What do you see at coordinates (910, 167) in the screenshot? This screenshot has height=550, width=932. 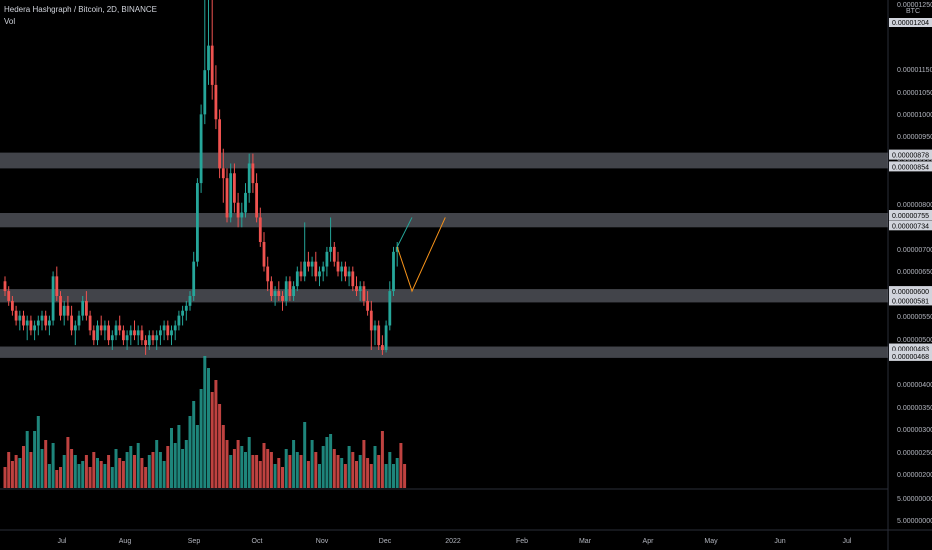 I see `price-badge-text: 0.00000854` at bounding box center [910, 167].